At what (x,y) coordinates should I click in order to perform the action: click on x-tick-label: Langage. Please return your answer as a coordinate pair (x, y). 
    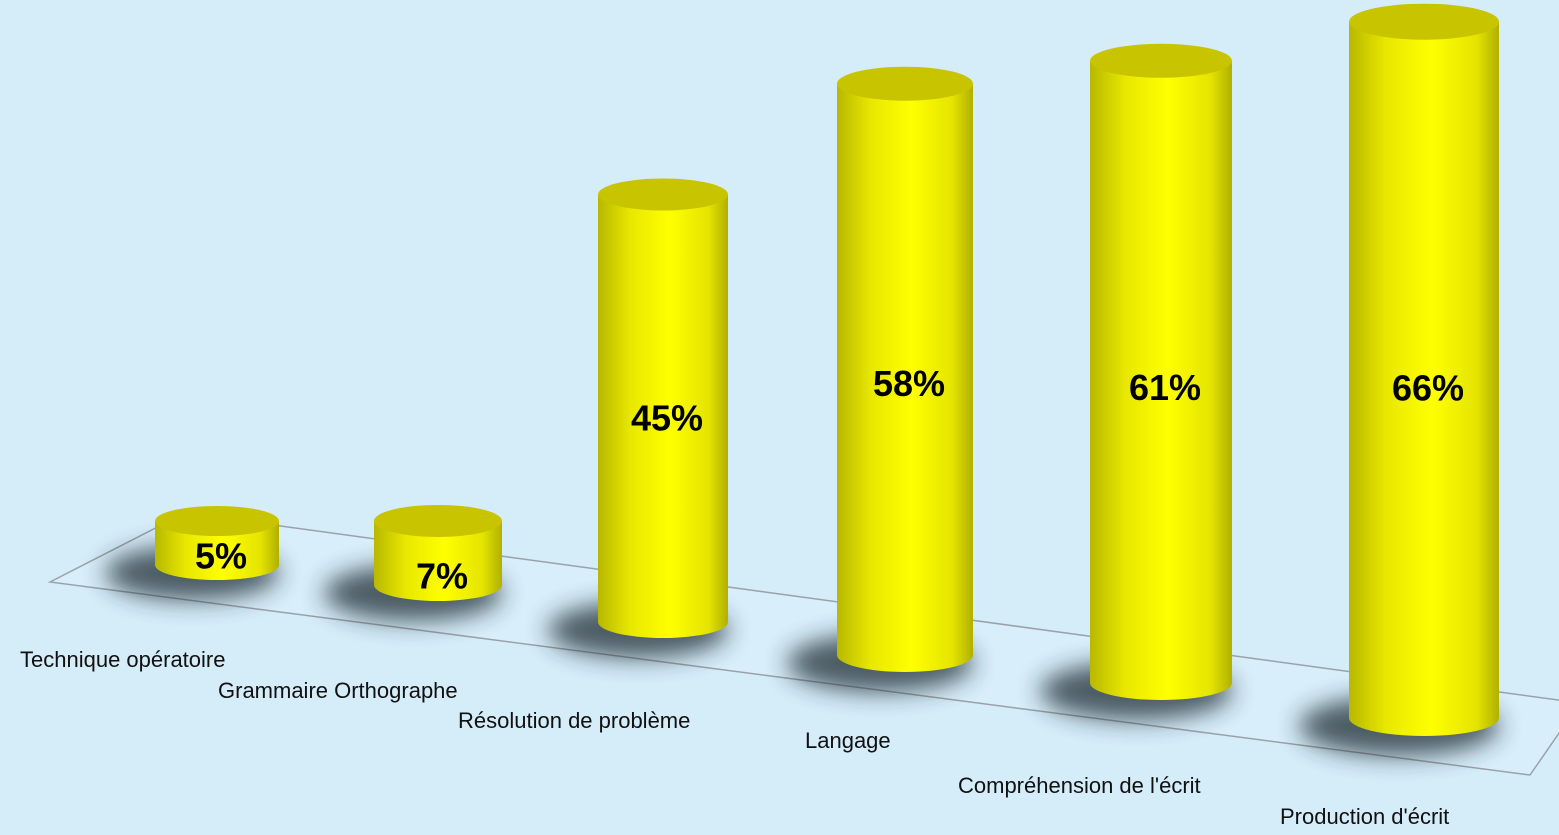
    Looking at the image, I should click on (848, 740).